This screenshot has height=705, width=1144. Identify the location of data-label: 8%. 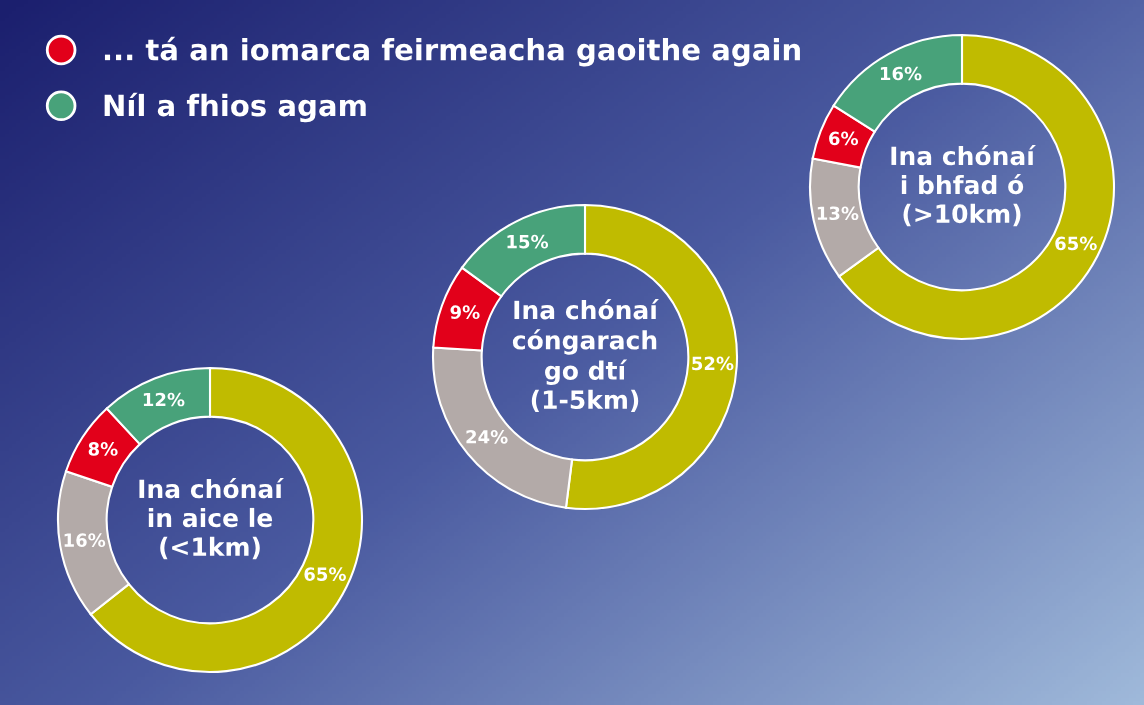
(103, 449).